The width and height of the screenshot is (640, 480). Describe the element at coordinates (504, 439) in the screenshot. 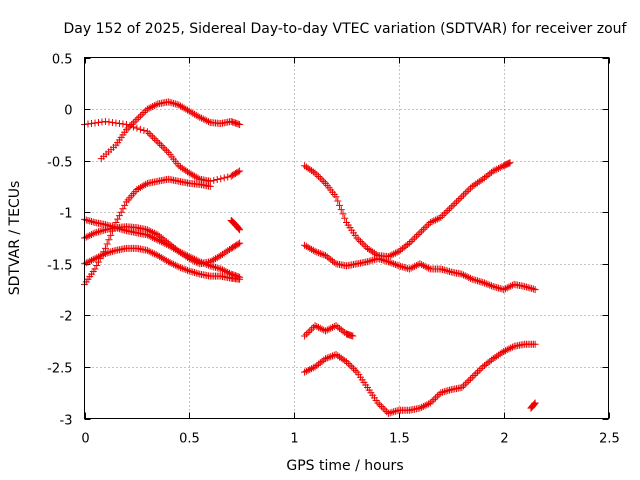

I see `x-tick-label: 2` at that location.